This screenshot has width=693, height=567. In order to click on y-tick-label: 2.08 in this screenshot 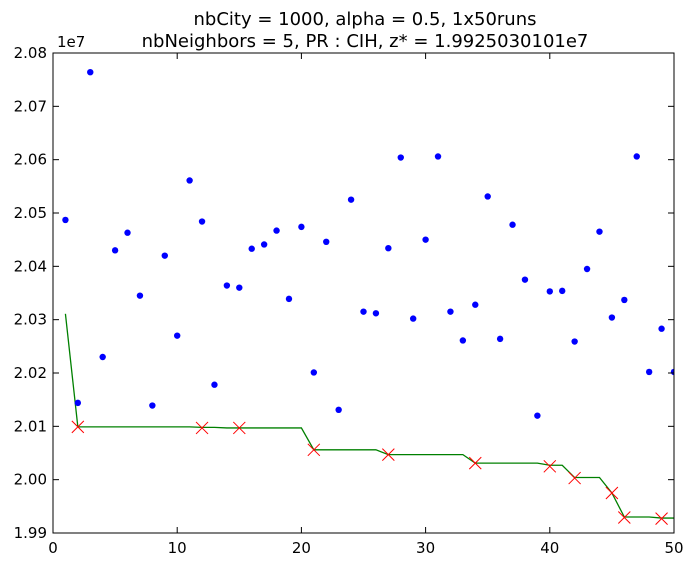, I will do `click(30, 53)`.